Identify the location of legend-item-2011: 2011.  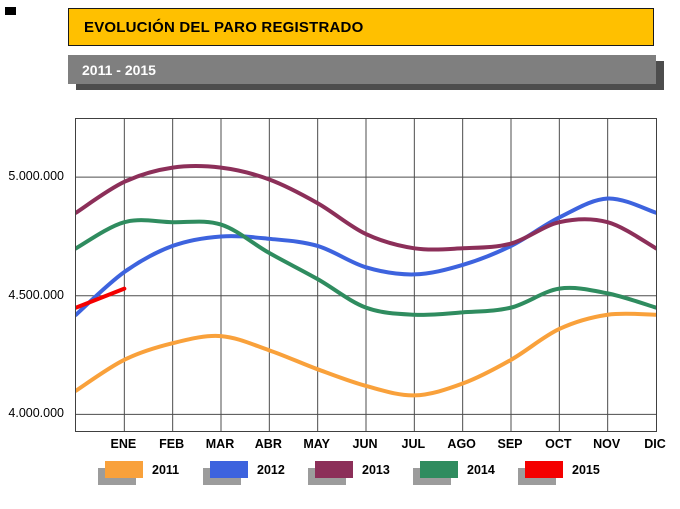
(142, 469).